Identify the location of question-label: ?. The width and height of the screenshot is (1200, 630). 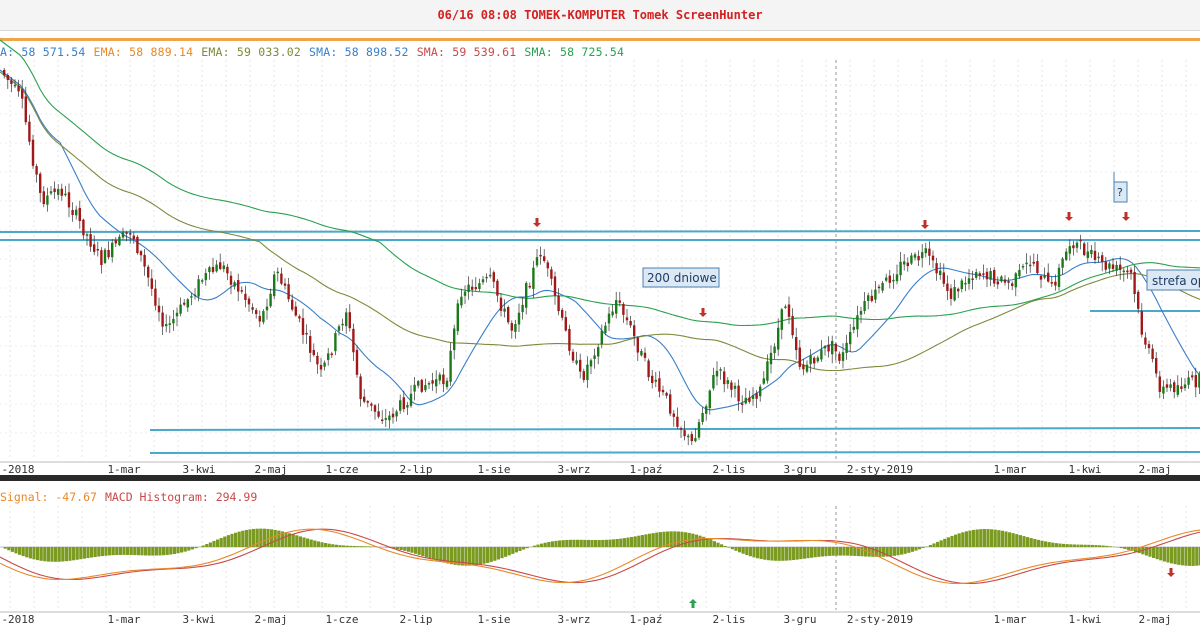
(1120, 192).